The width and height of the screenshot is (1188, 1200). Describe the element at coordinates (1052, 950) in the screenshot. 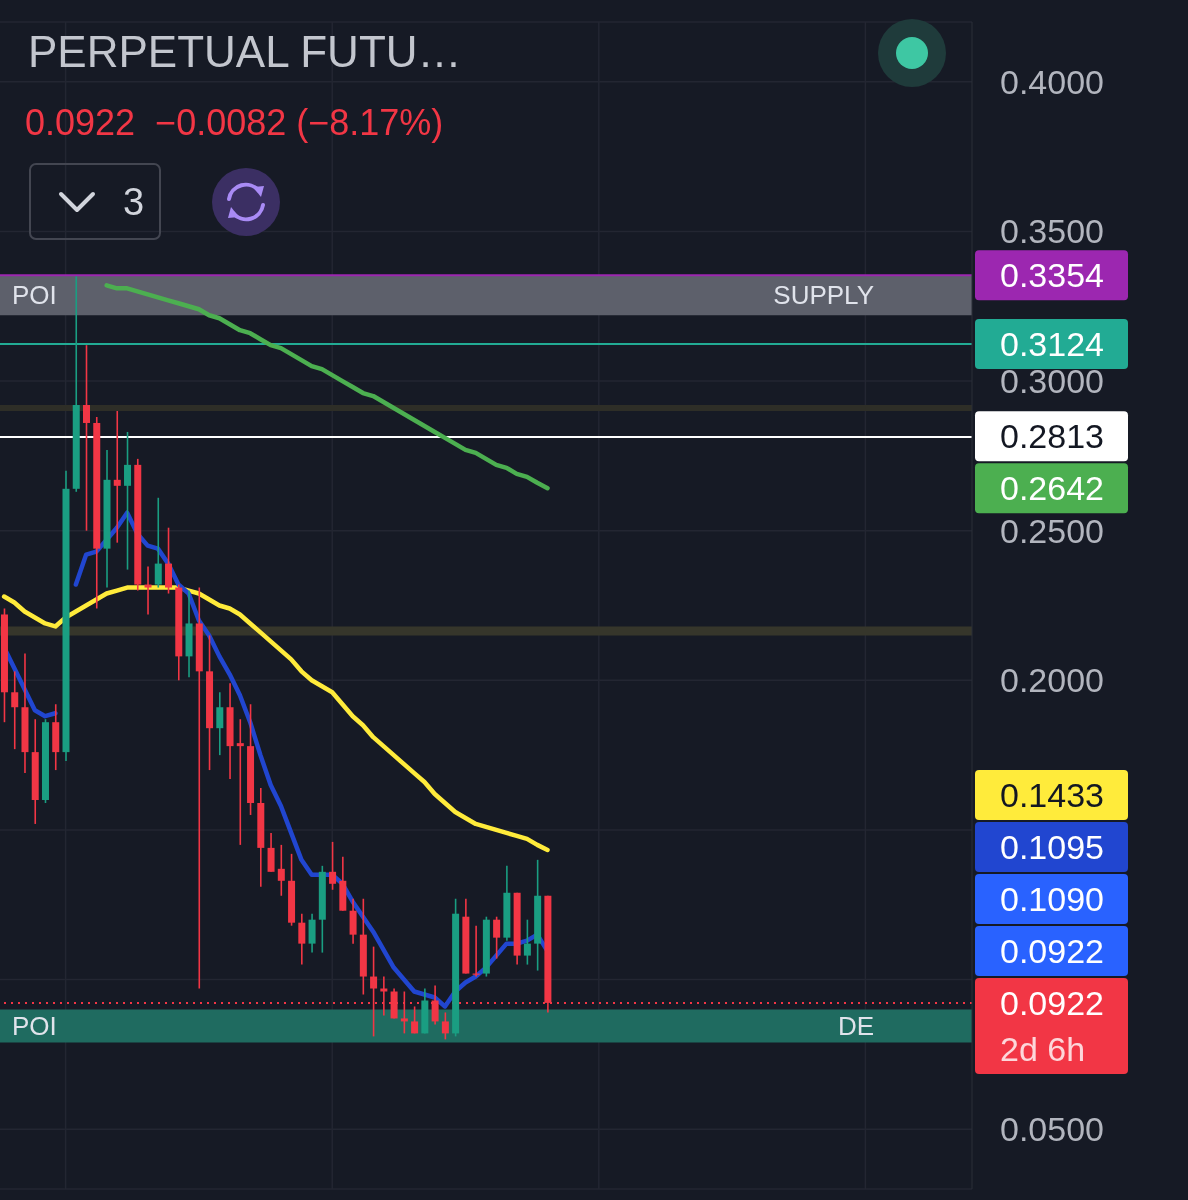

I see `text: 0.0922` at that location.